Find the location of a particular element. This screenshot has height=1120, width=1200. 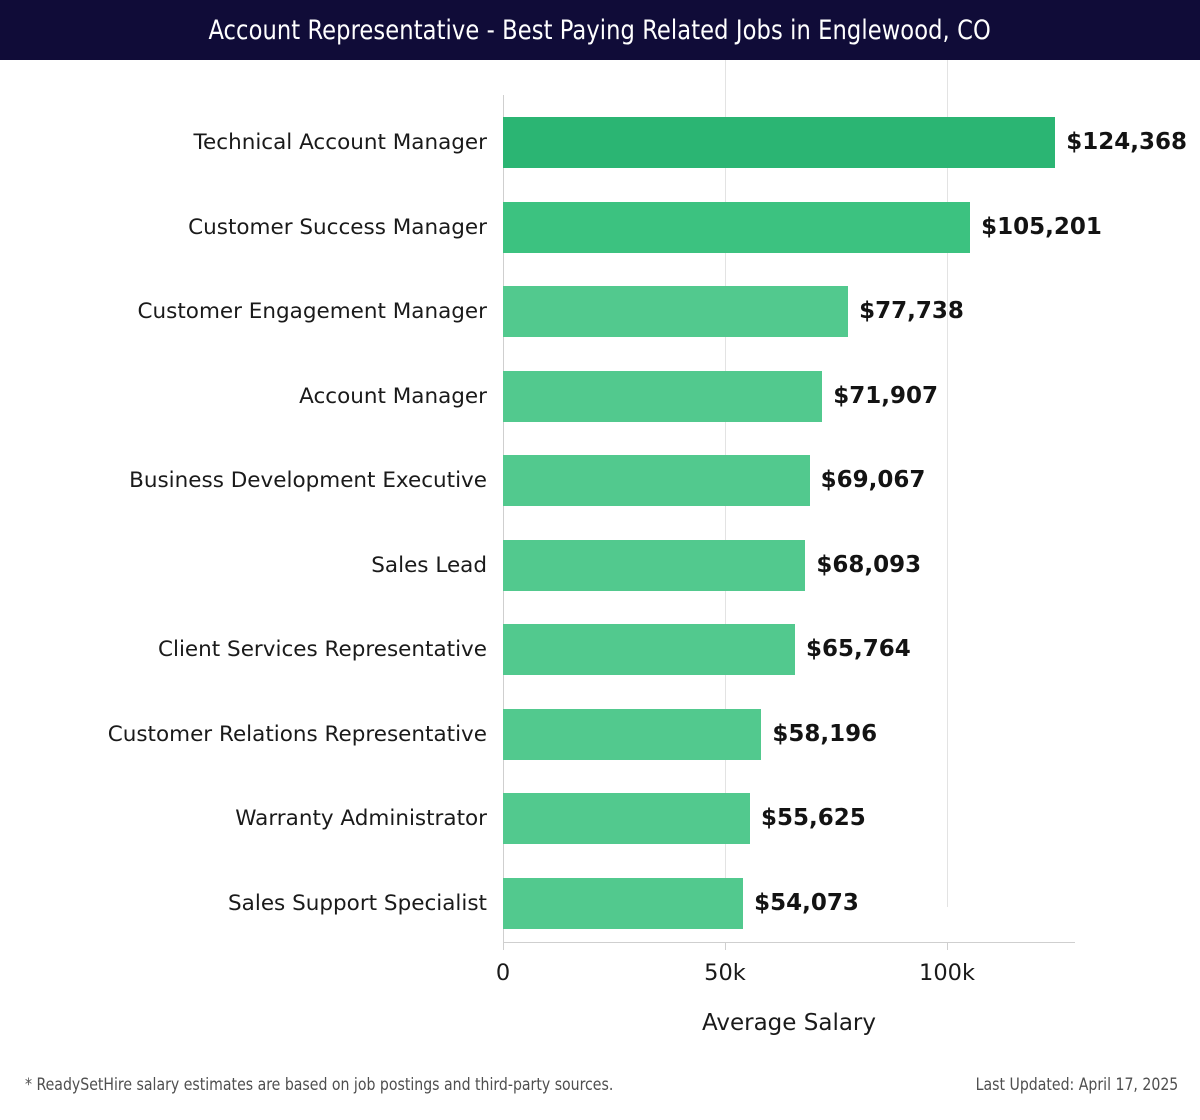

category-label: Business Development Executive is located at coordinates (308, 480).